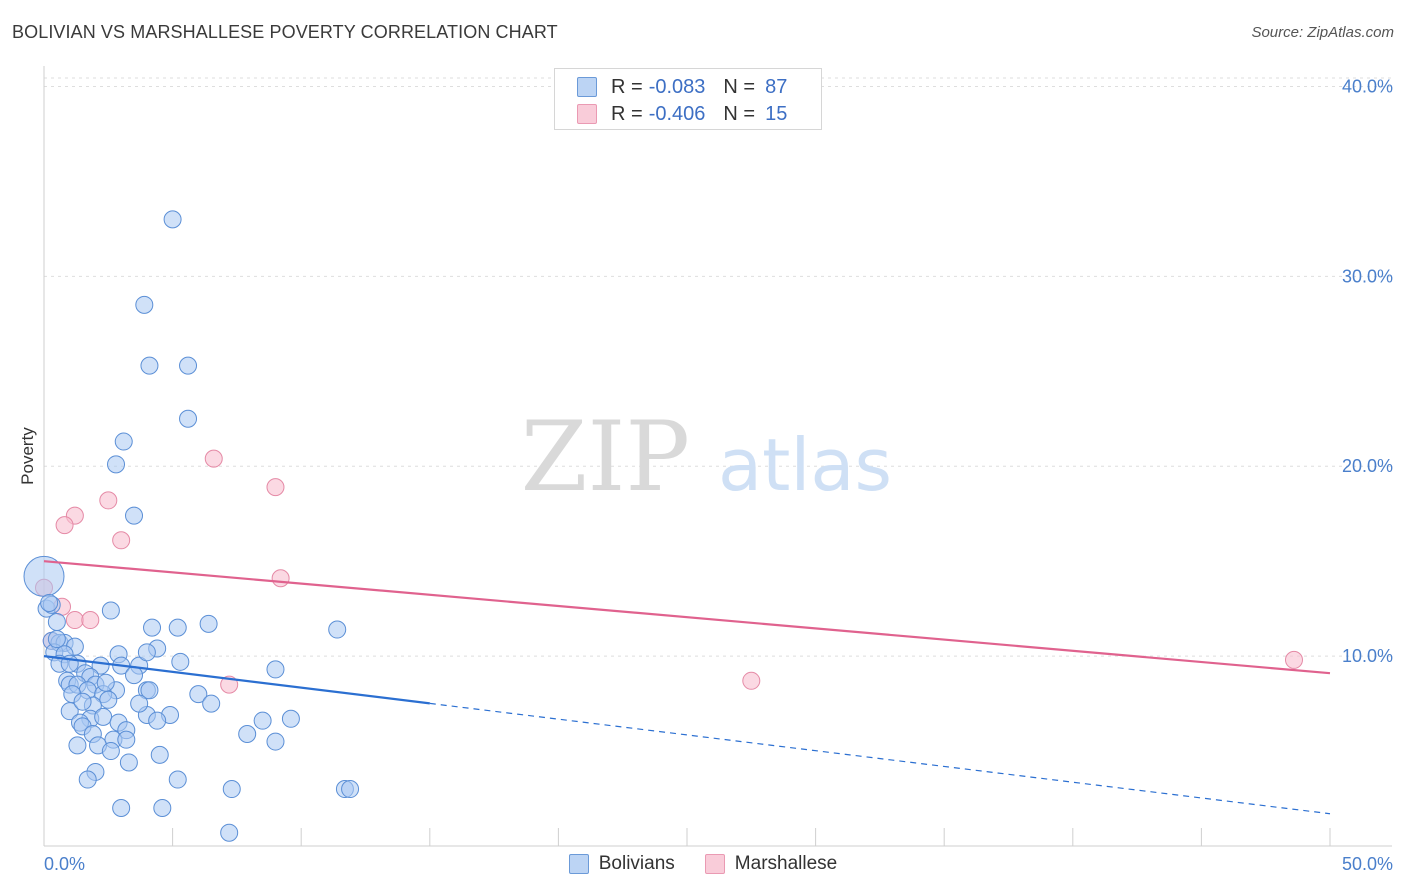 This screenshot has width=1406, height=892. I want to click on y-axis-label: Poverty, so click(27, 456).